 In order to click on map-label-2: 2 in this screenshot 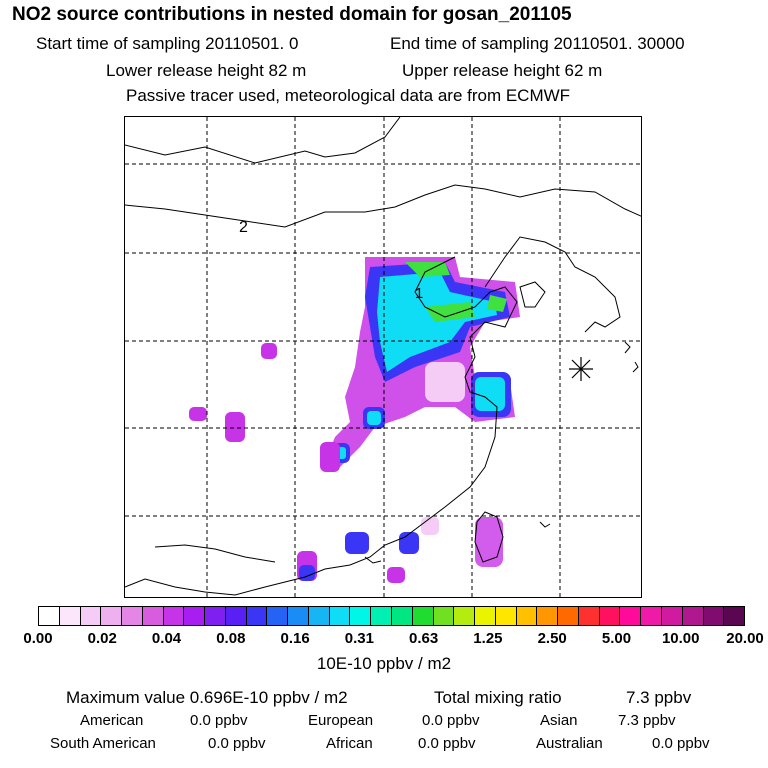, I will do `click(243, 227)`.